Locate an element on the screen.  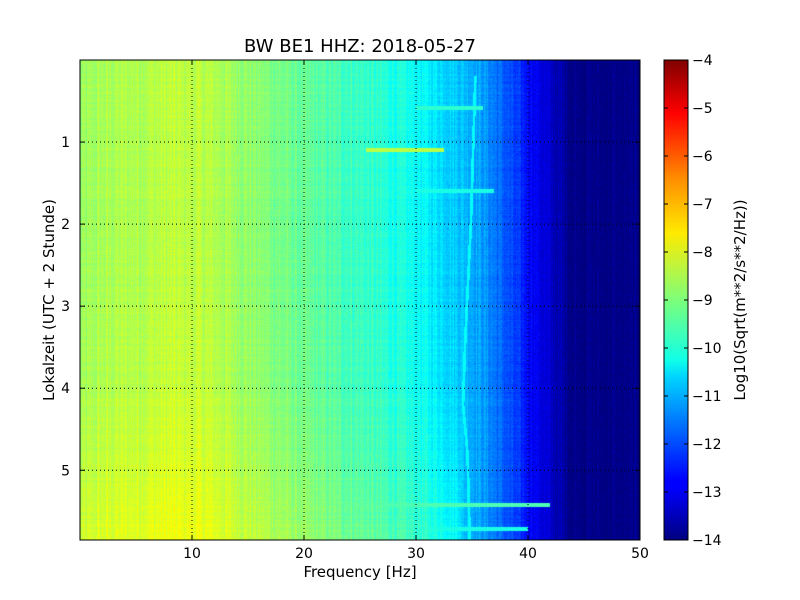
colorbar-tick-label: −8 is located at coordinates (702, 253).